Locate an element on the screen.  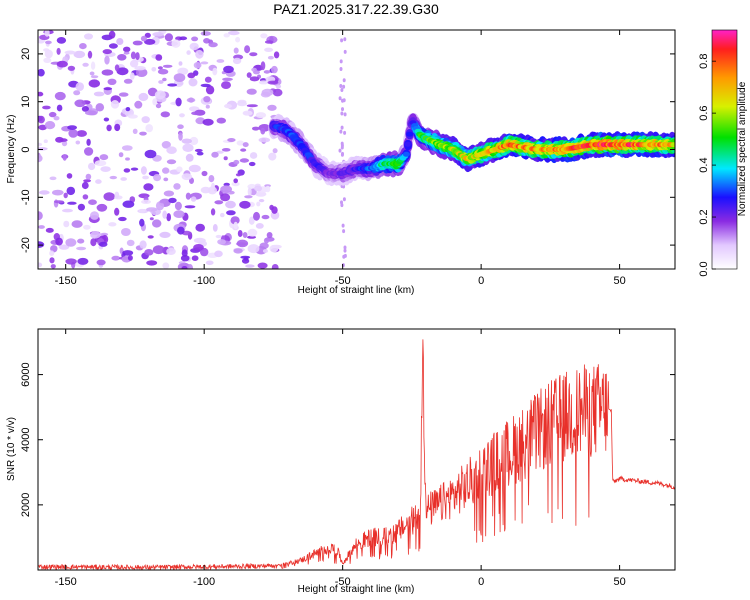
x-tick-label: 50 is located at coordinates (619, 281).